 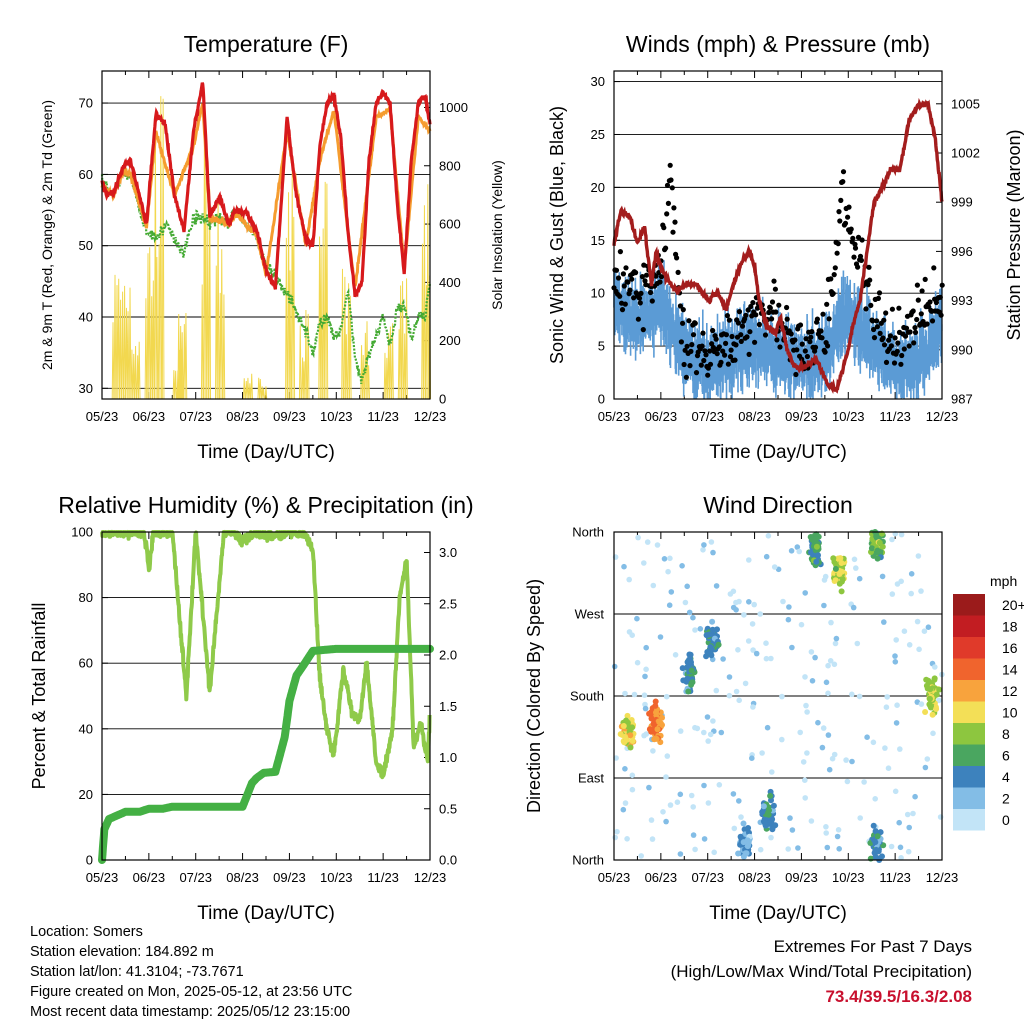 I want to click on temp-9m-series, so click(x=266, y=195).